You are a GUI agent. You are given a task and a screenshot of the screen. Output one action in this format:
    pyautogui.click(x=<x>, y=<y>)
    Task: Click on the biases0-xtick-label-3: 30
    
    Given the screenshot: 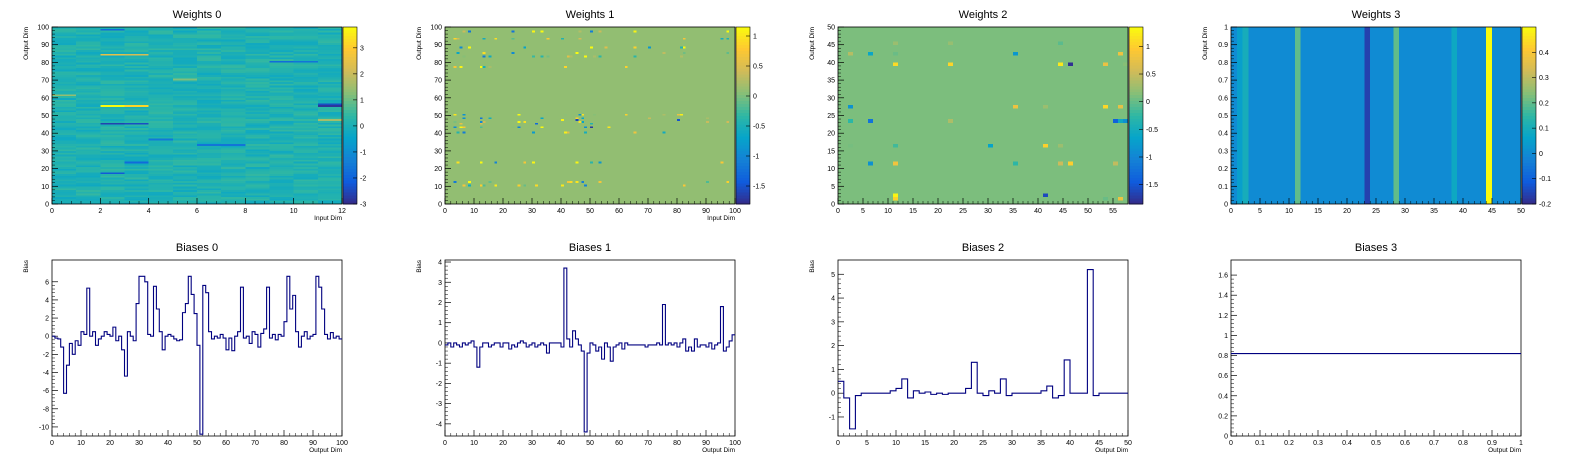 What is the action you would take?
    pyautogui.click(x=139, y=443)
    